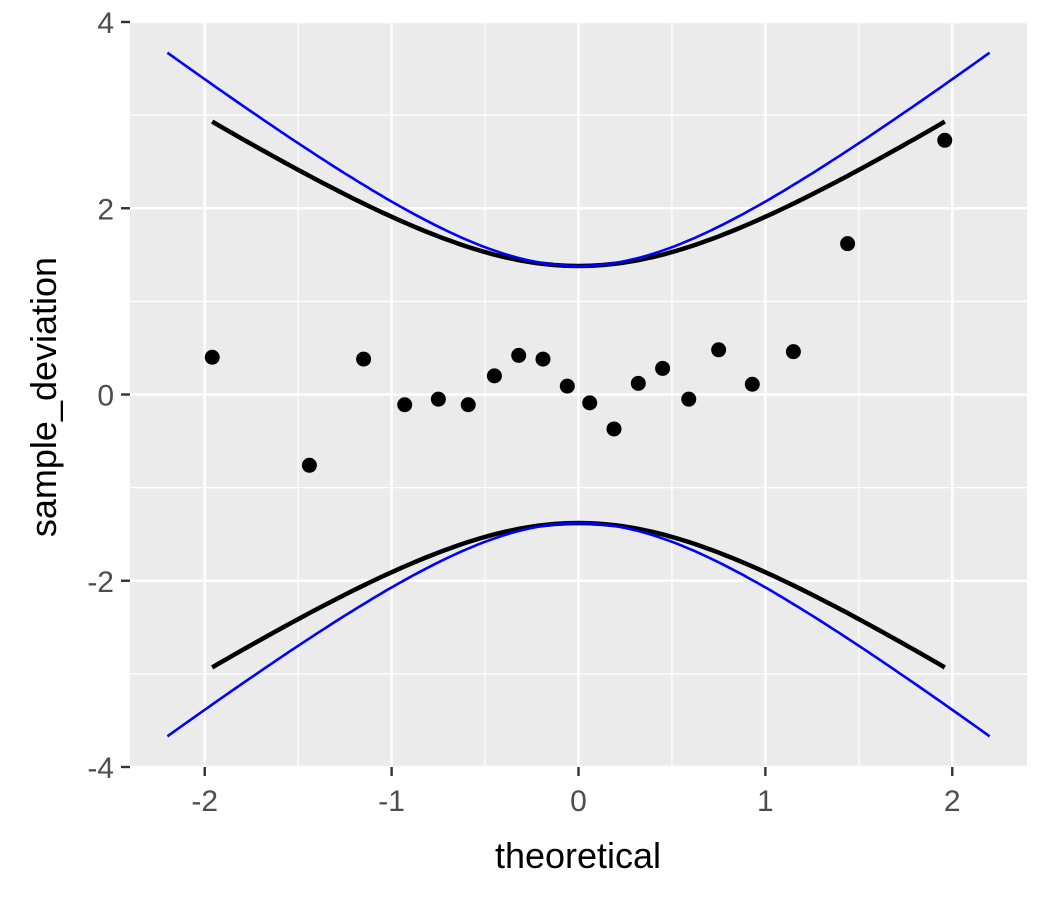  Describe the element at coordinates (43, 397) in the screenshot. I see `y-axis-title: sample_deviation` at that location.